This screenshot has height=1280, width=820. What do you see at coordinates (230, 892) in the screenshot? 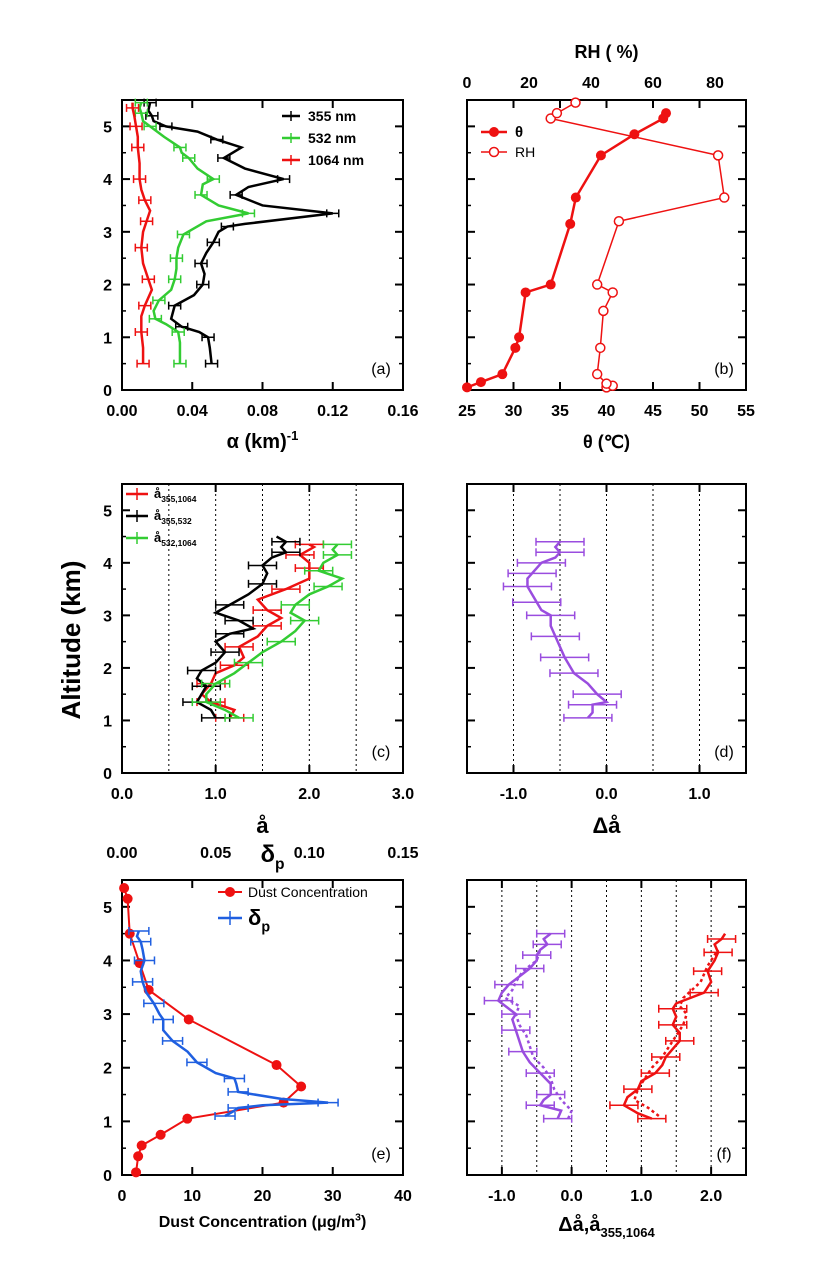
I see `legend-marker-e` at bounding box center [230, 892].